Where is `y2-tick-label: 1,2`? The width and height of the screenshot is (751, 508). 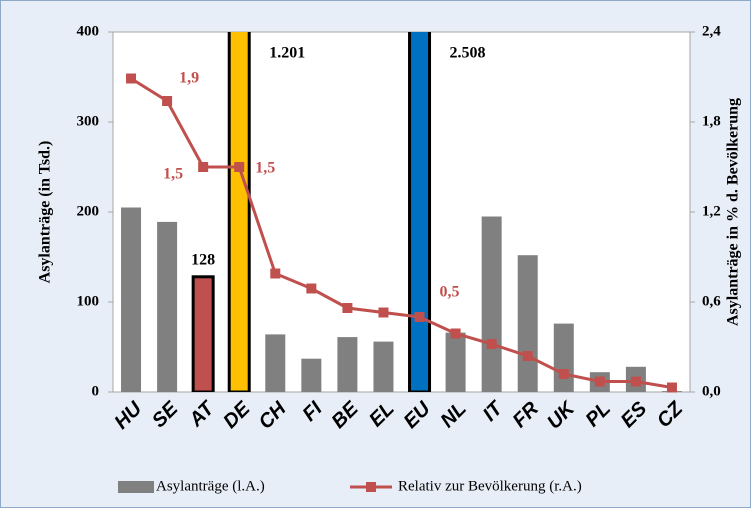
y2-tick-label: 1,2 is located at coordinates (711, 211).